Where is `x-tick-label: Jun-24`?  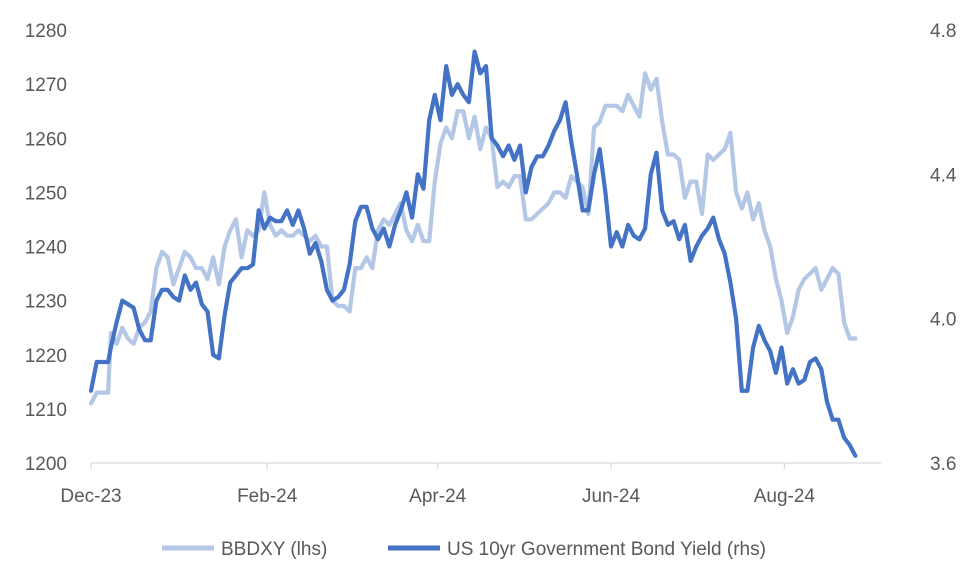
x-tick-label: Jun-24 is located at coordinates (611, 496).